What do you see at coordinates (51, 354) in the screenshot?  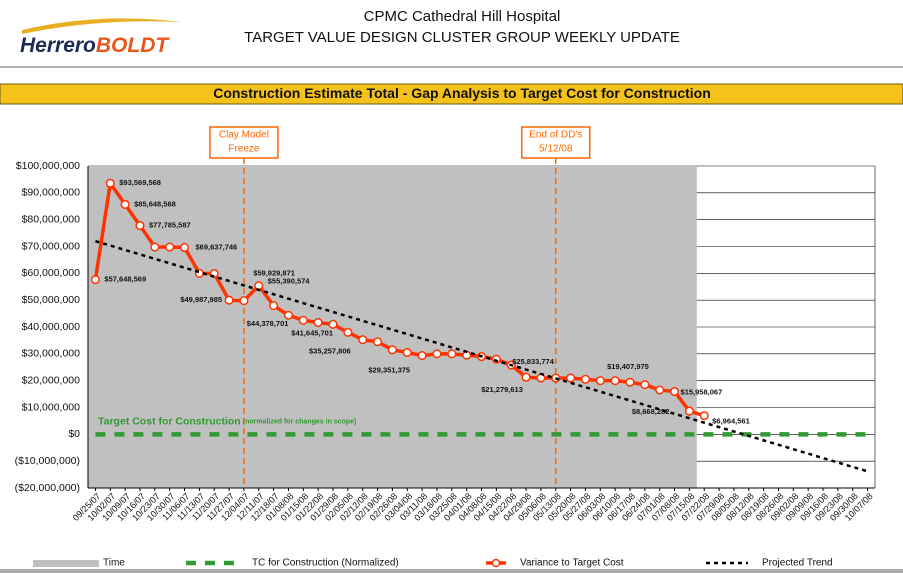 I see `y-tick-label: $30,000,000` at bounding box center [51, 354].